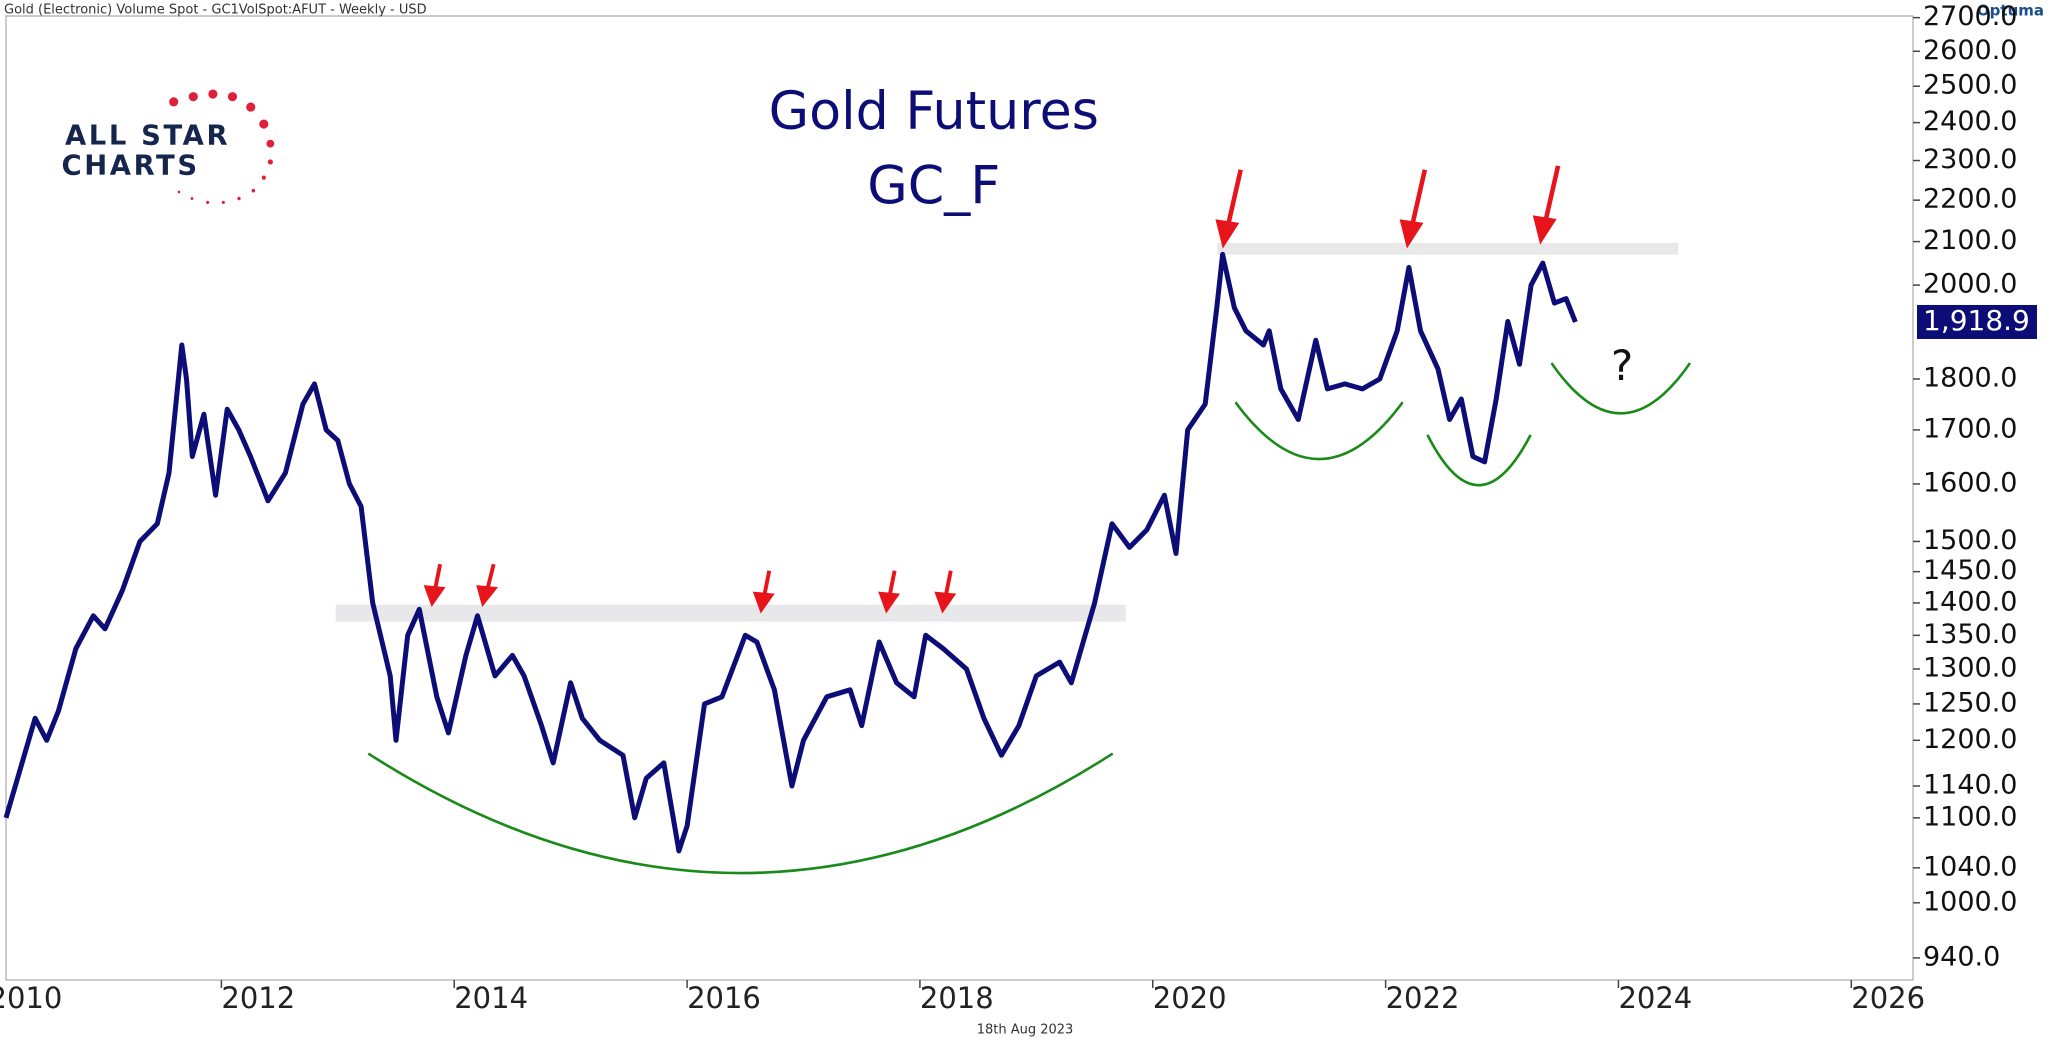  Describe the element at coordinates (1970, 634) in the screenshot. I see `y-tick-label: 1350.0` at that location.